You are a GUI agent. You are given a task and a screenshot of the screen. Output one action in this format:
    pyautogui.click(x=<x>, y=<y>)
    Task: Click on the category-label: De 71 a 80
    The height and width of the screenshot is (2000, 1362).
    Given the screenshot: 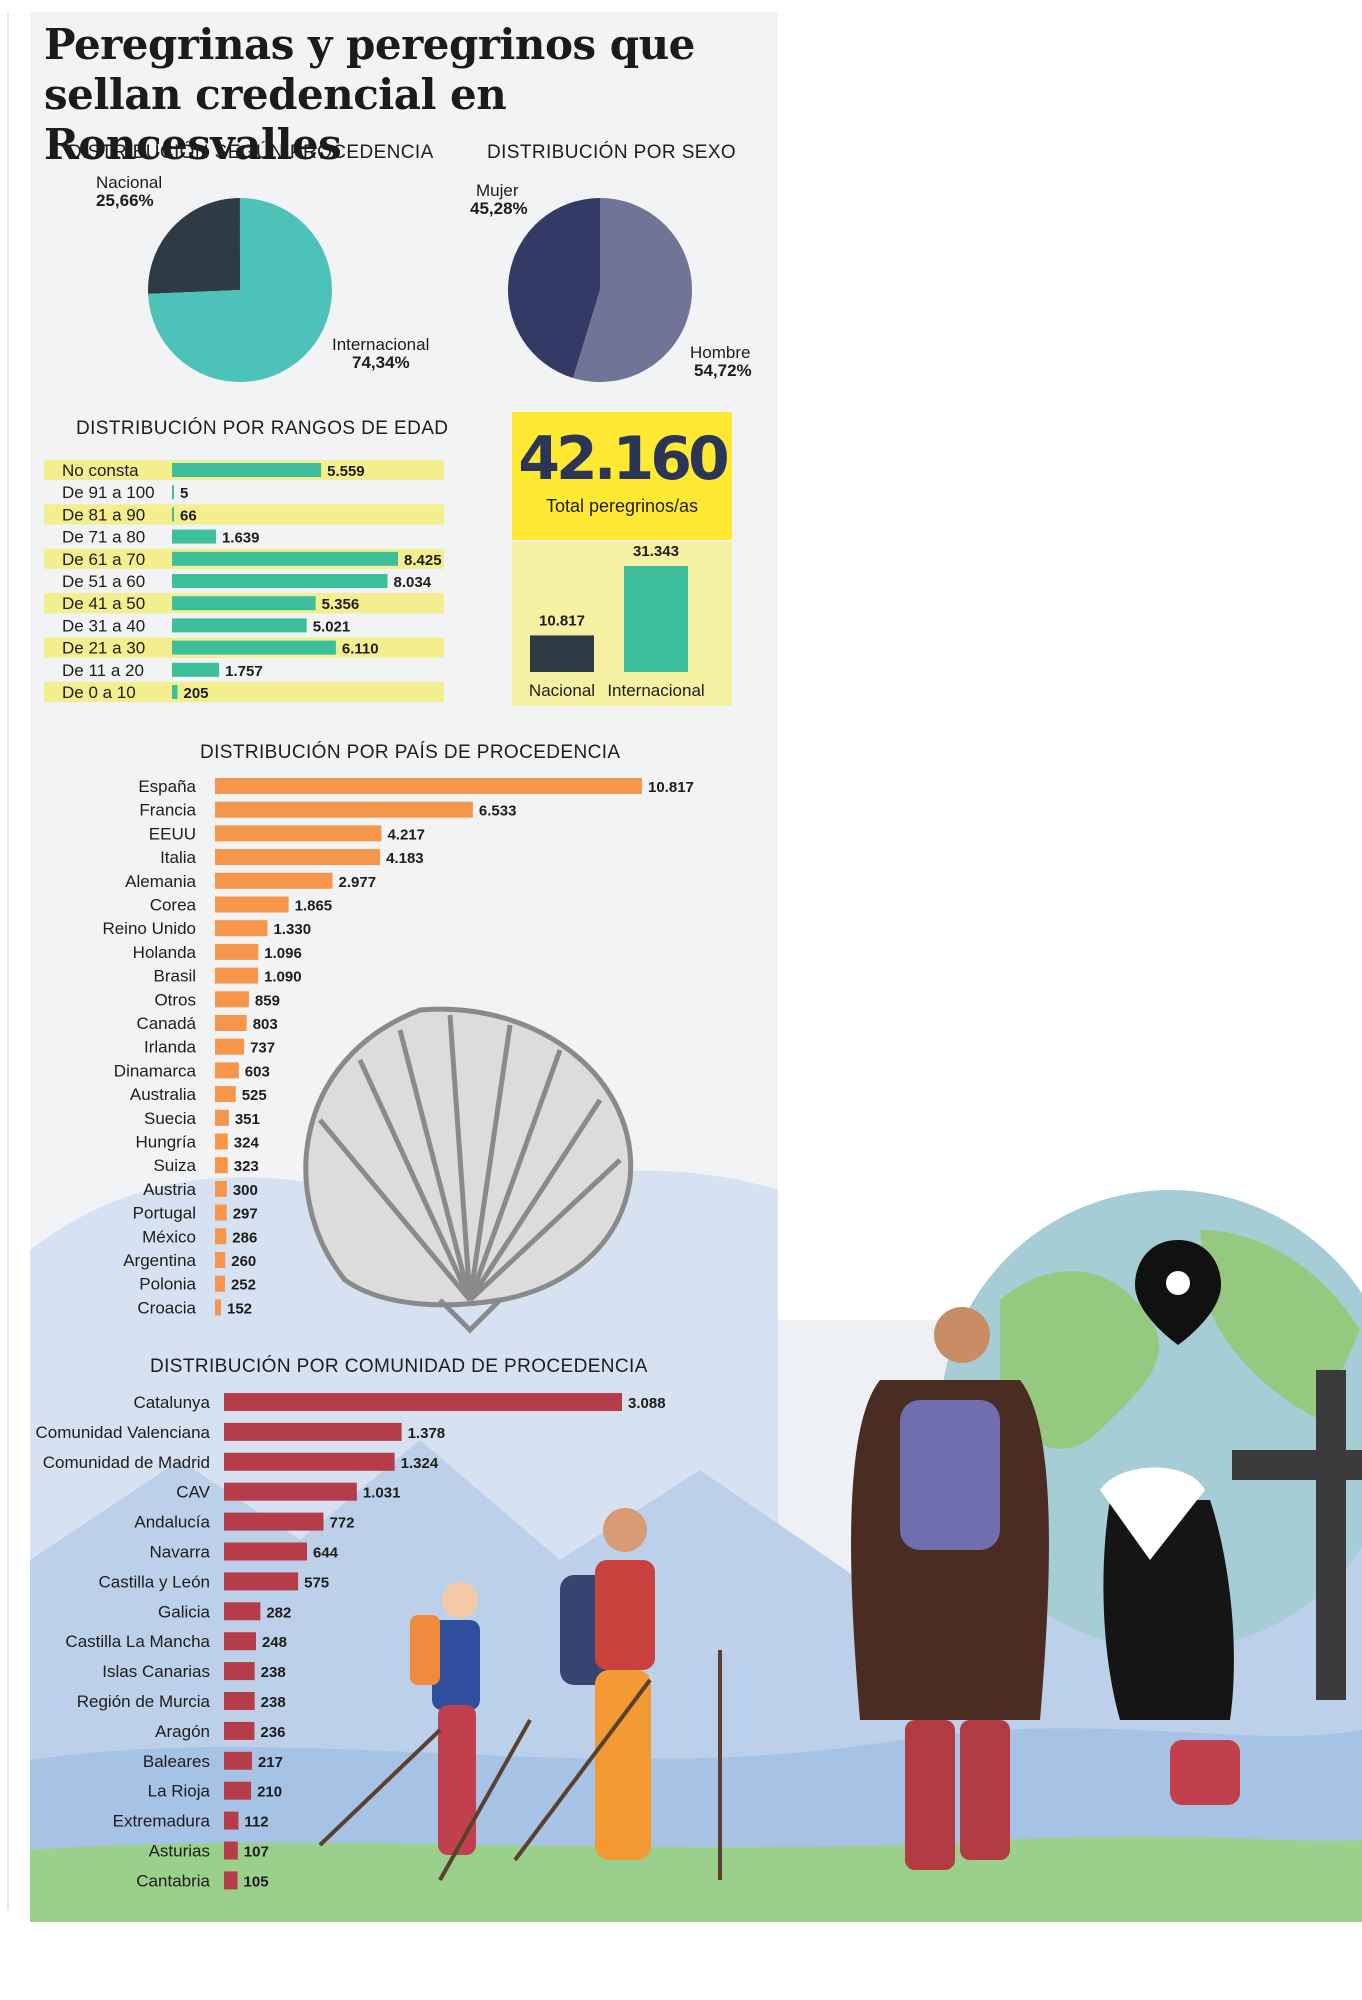 What is the action you would take?
    pyautogui.click(x=103, y=537)
    